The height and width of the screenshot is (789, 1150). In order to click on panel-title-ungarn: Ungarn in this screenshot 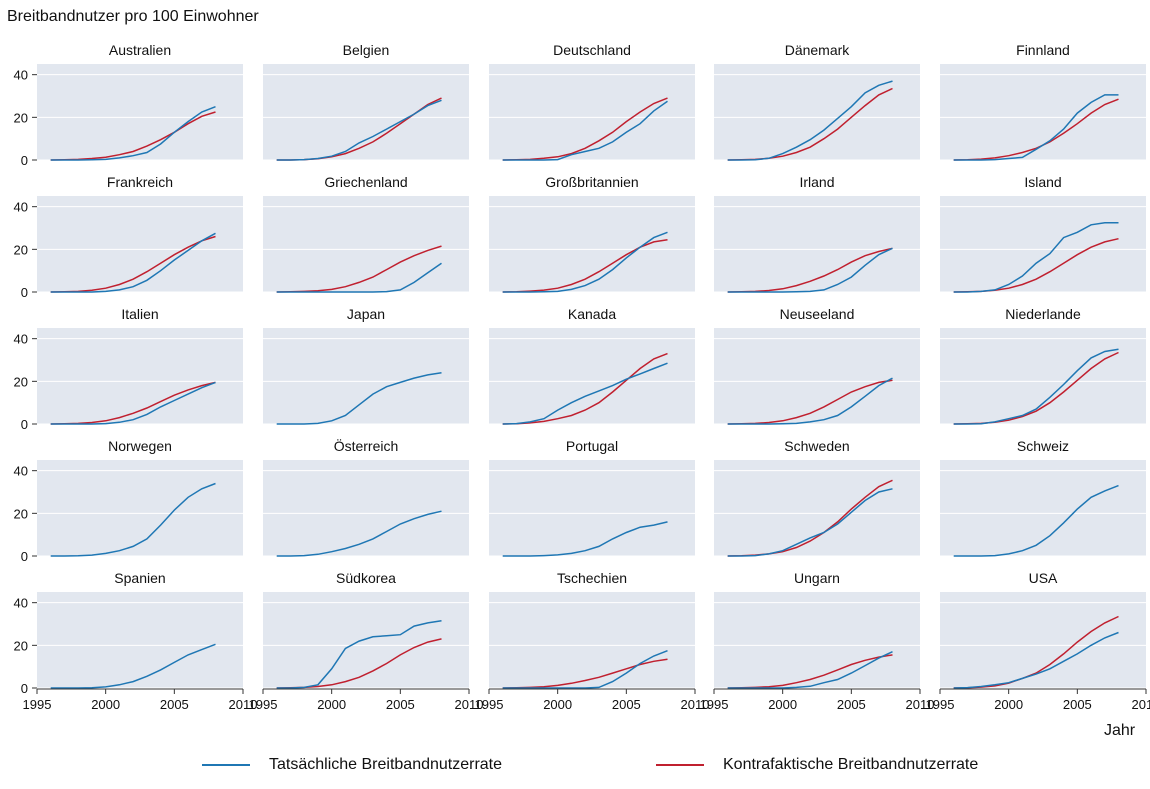, I will do `click(817, 578)`.